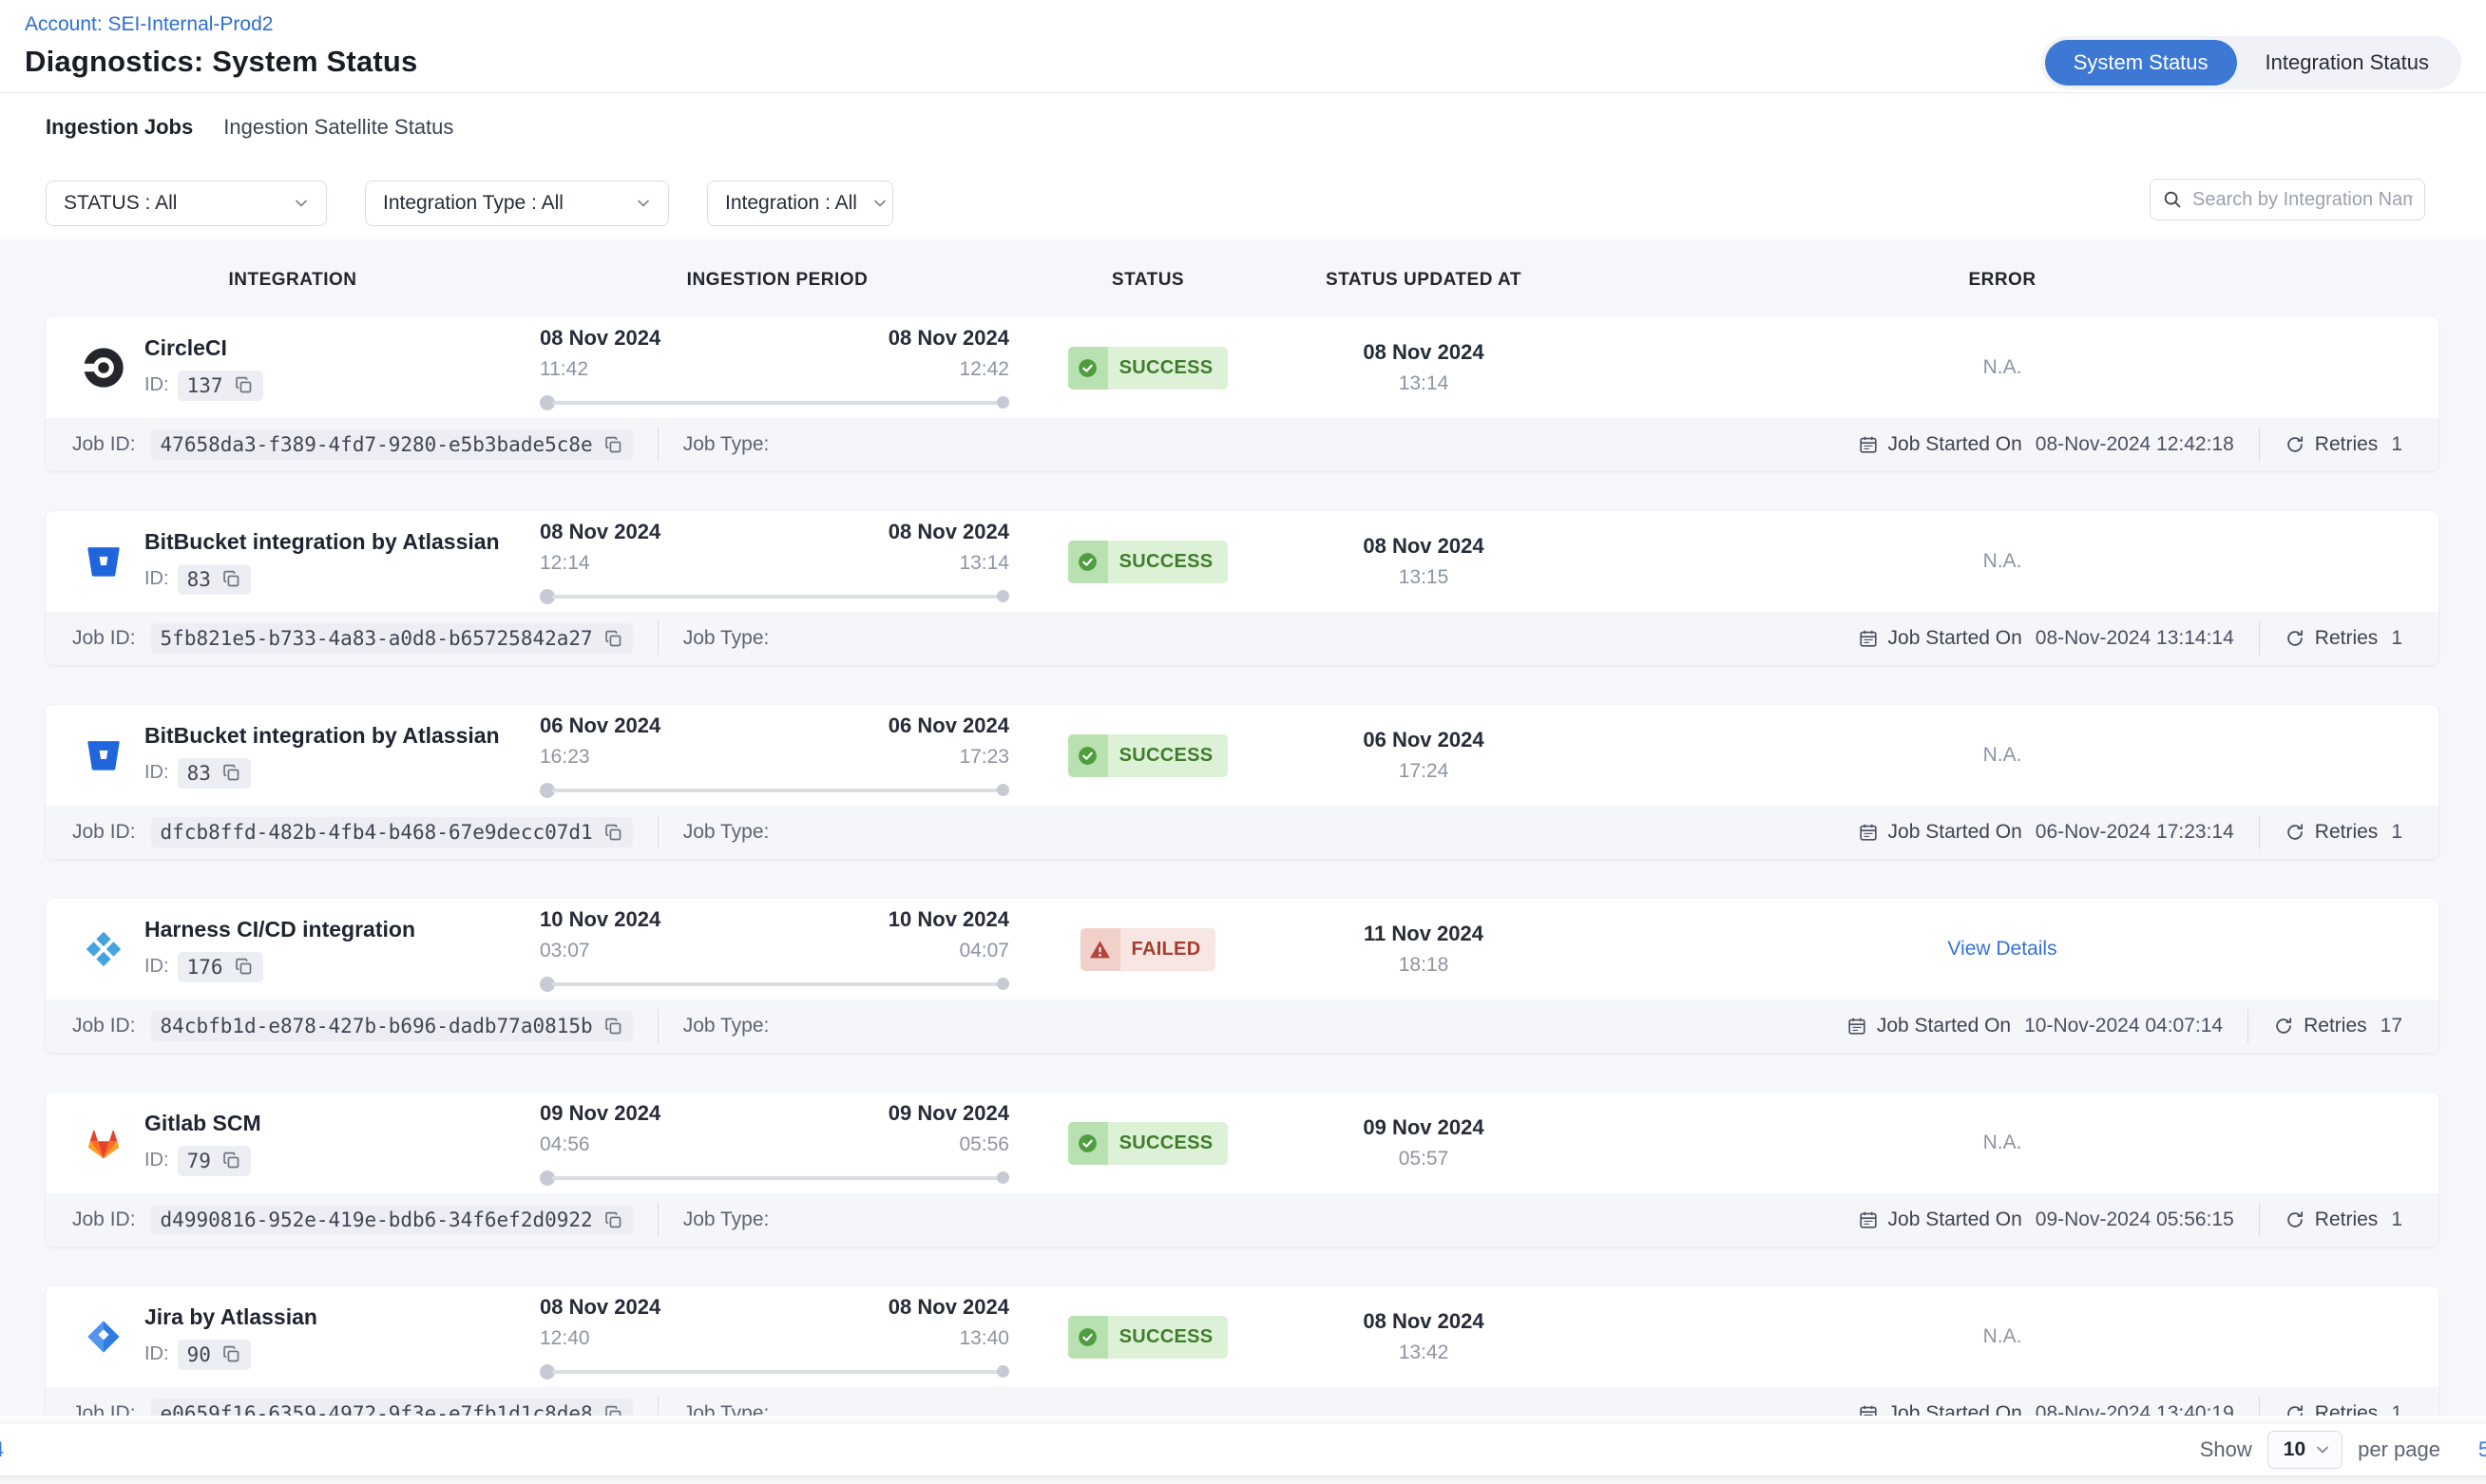  What do you see at coordinates (2346, 832) in the screenshot?
I see `retries-label: Retries` at bounding box center [2346, 832].